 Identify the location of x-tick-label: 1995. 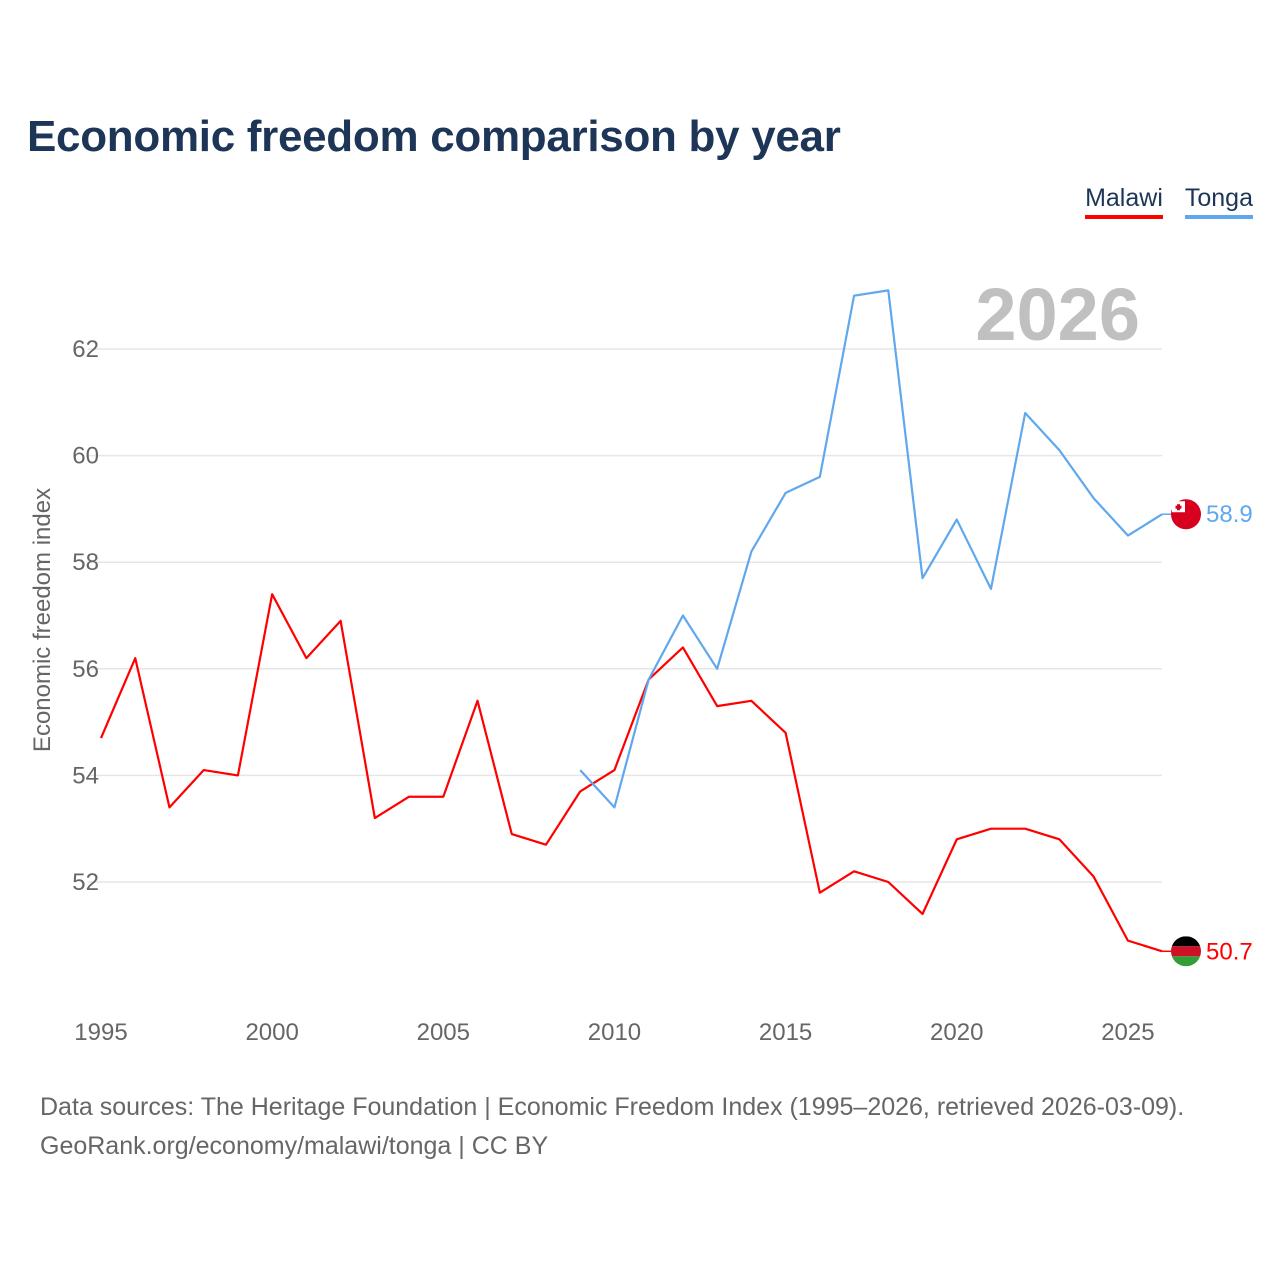
(100, 1032).